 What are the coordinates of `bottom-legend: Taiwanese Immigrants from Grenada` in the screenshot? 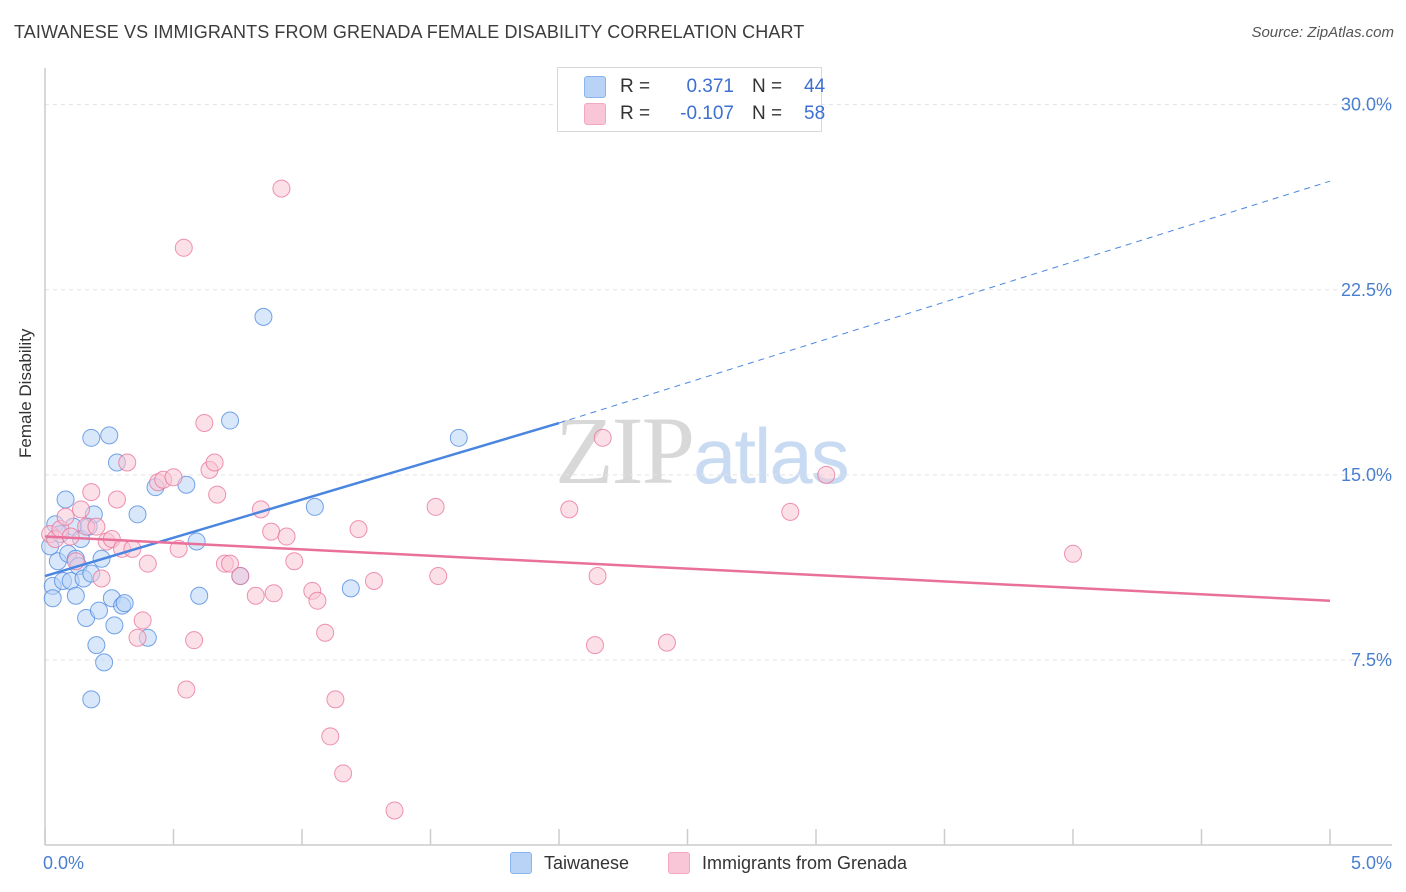 It's located at (703, 864).